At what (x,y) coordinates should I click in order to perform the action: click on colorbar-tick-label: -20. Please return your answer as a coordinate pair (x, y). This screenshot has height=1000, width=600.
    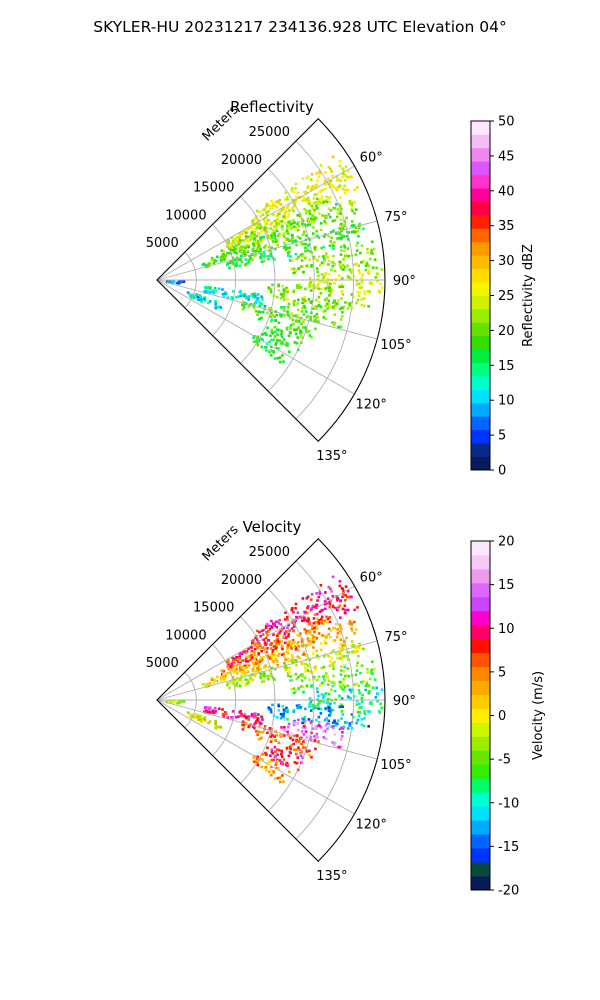
    Looking at the image, I should click on (508, 891).